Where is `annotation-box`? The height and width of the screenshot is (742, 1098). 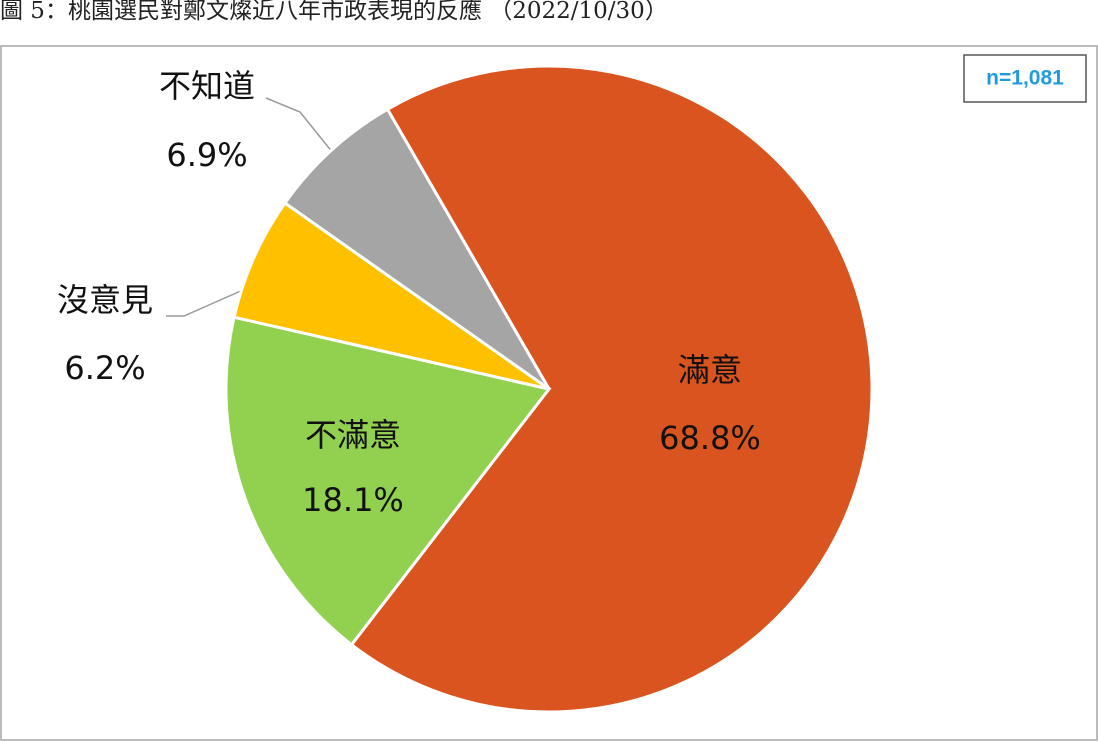 annotation-box is located at coordinates (1025, 78).